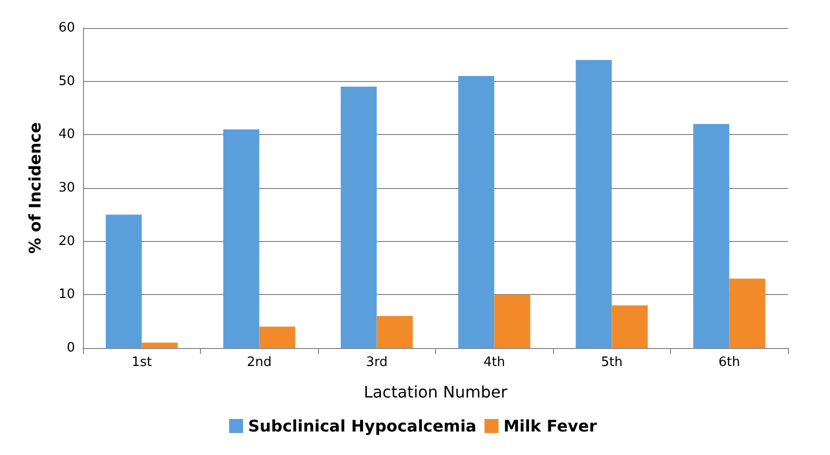 This screenshot has width=830, height=455. I want to click on y-tick-label: 10, so click(66, 294).